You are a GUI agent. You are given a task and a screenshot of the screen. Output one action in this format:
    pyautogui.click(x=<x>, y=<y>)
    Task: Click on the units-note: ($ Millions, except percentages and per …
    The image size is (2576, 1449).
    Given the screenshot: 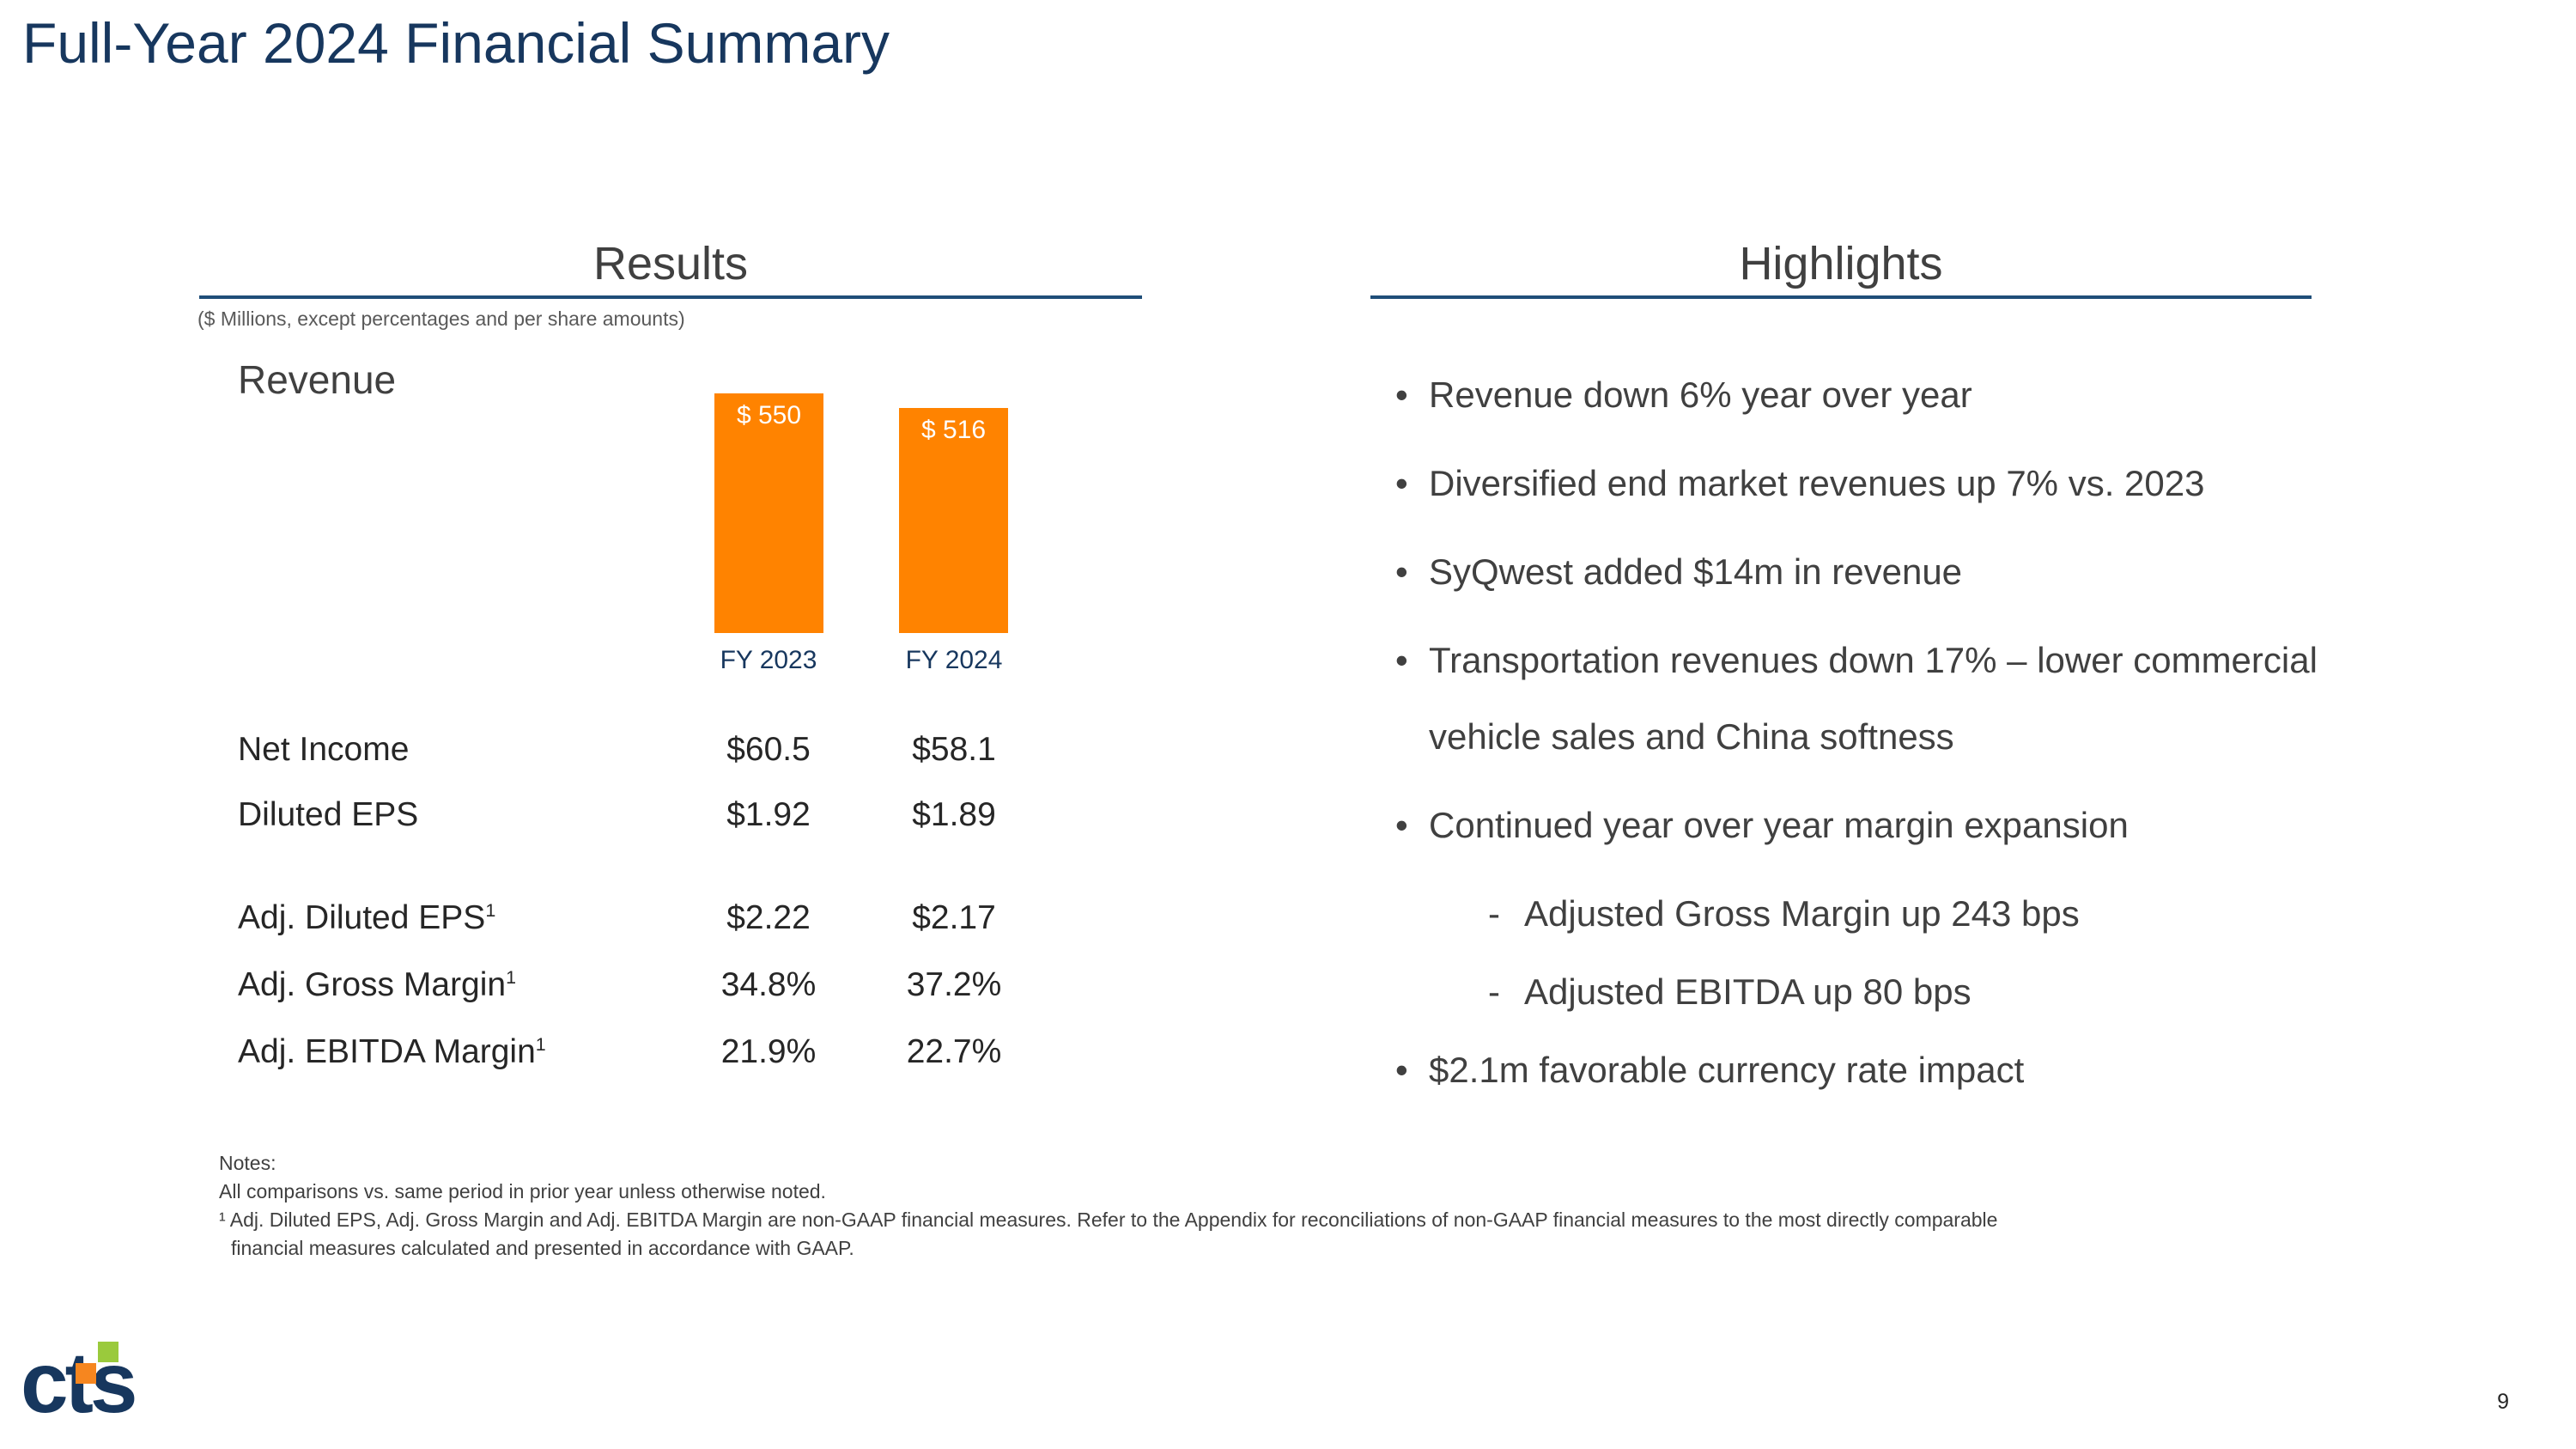 What is the action you would take?
    pyautogui.click(x=441, y=318)
    